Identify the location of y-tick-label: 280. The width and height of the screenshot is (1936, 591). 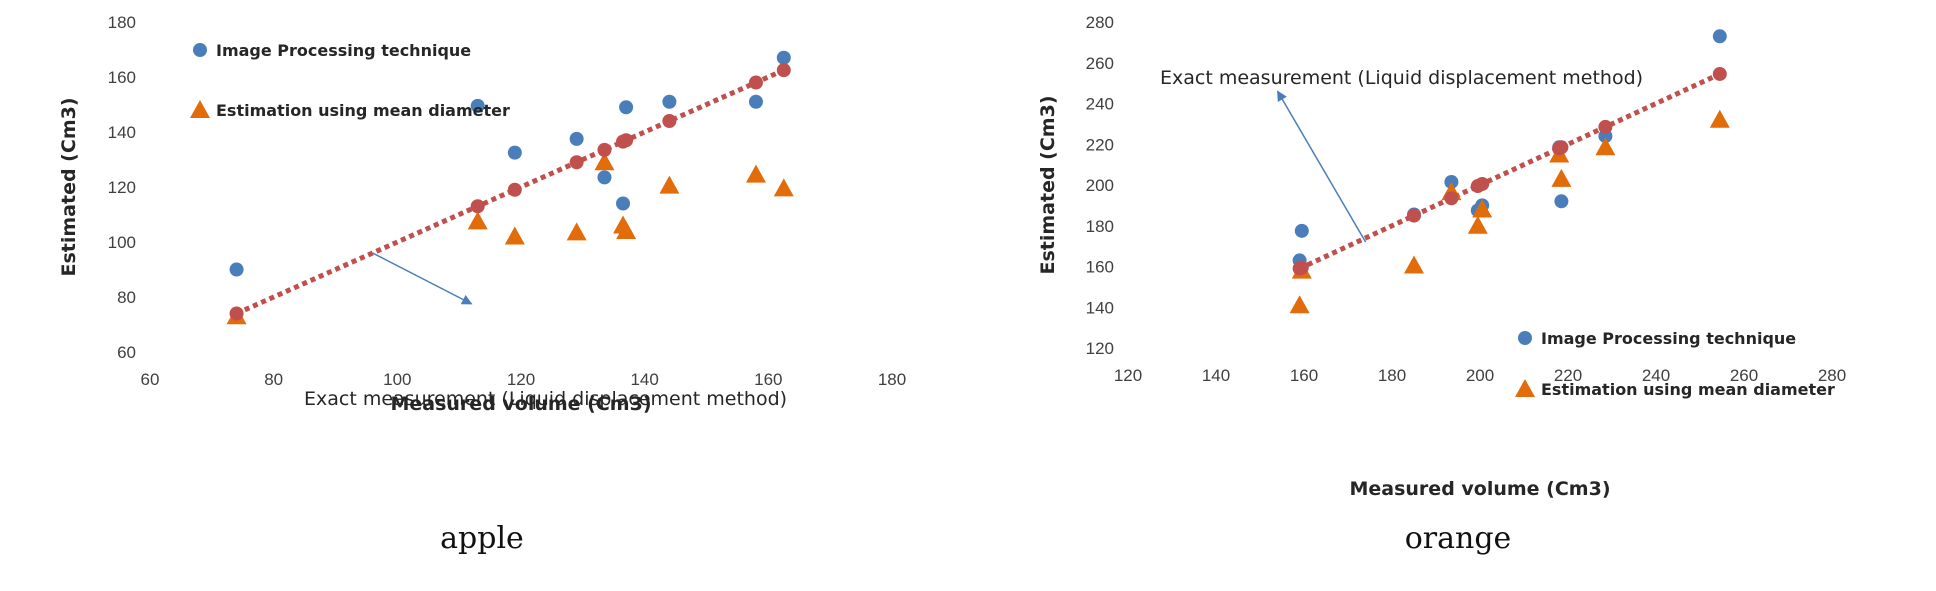
(1100, 22).